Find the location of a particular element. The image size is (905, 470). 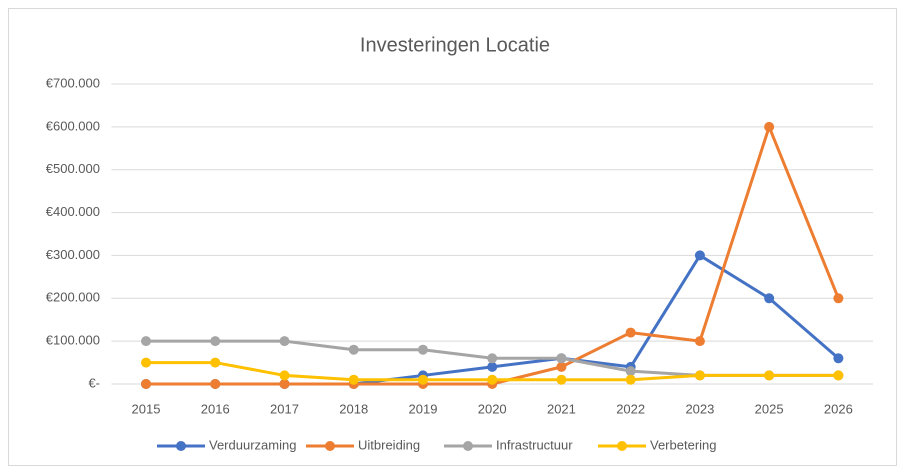

y-tick-label: €100.000 is located at coordinates (73, 340).